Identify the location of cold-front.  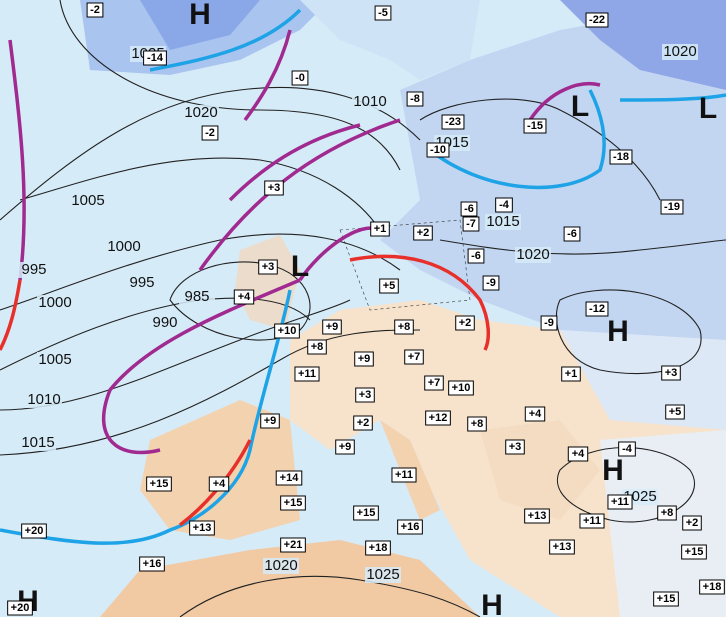
(672, 97).